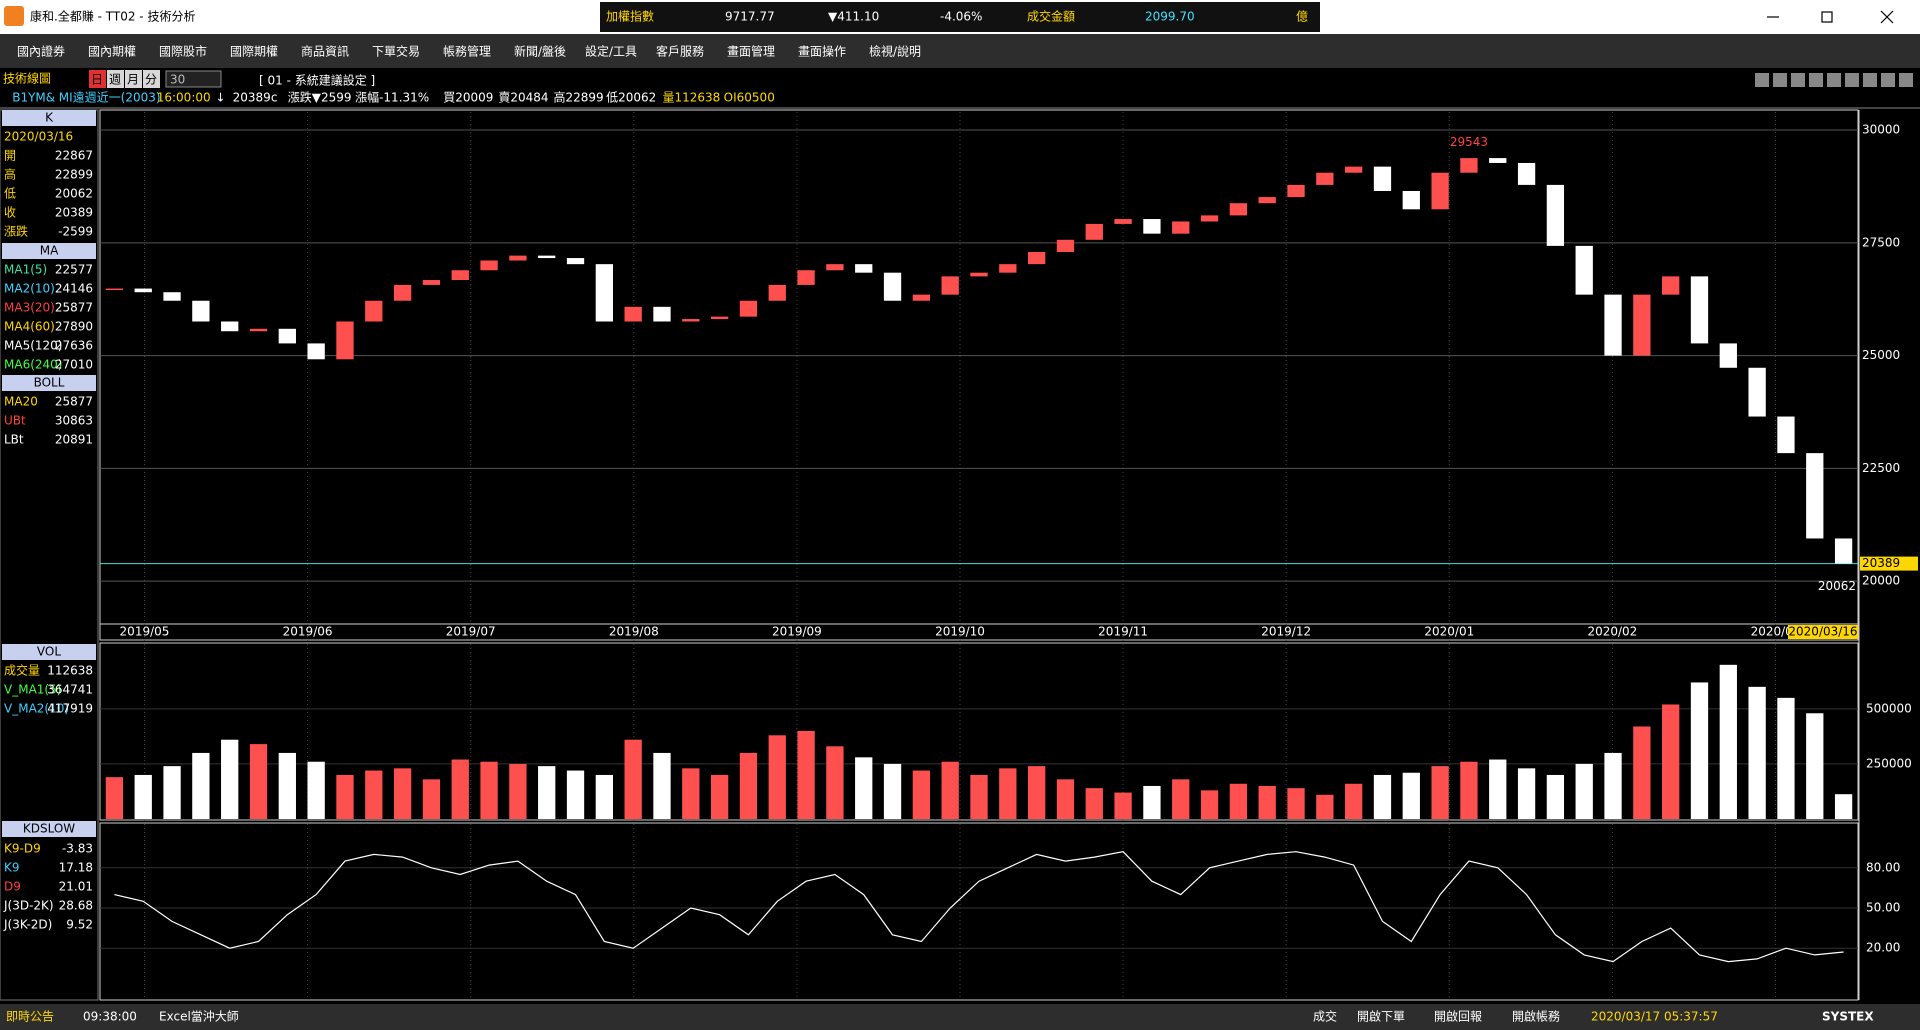 The image size is (1920, 1030). Describe the element at coordinates (822, 51) in the screenshot. I see `menu-item: 畫面操作` at that location.